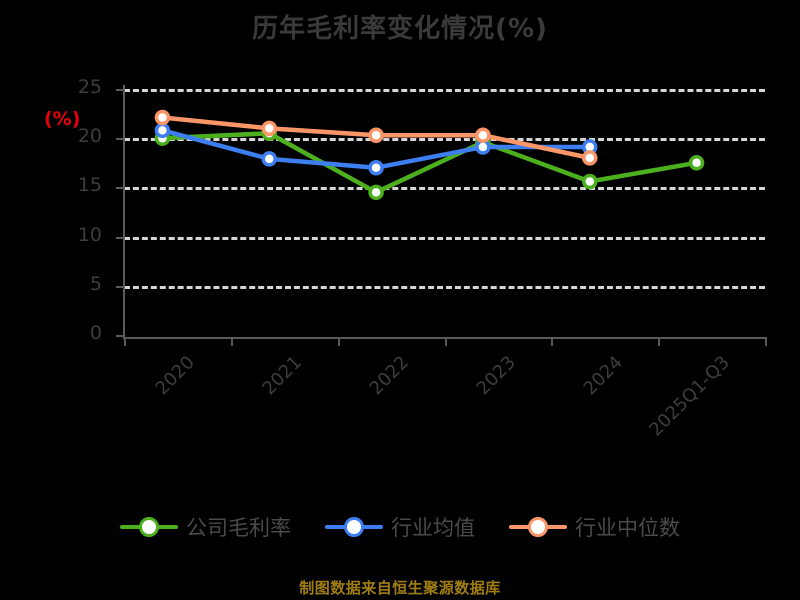 The image size is (800, 600). Describe the element at coordinates (389, 376) in the screenshot. I see `x-tick-label: 2022` at that location.